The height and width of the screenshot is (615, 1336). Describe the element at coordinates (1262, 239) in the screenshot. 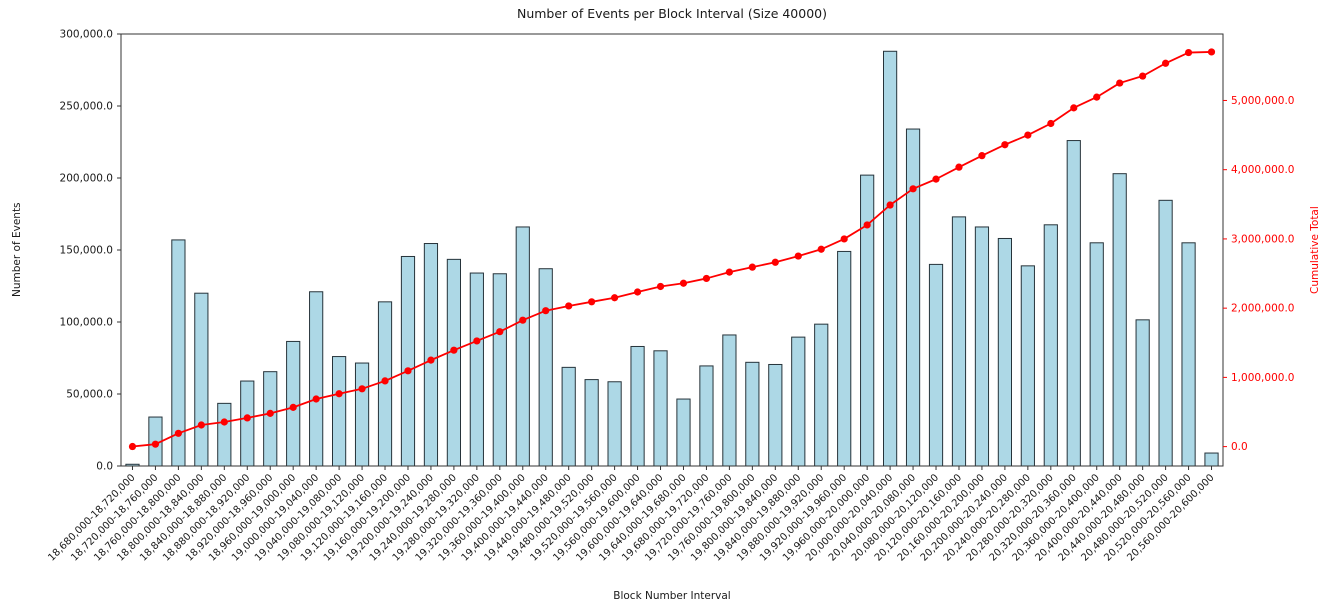

I see `y-tick-label-right: 3,000,000.0` at that location.